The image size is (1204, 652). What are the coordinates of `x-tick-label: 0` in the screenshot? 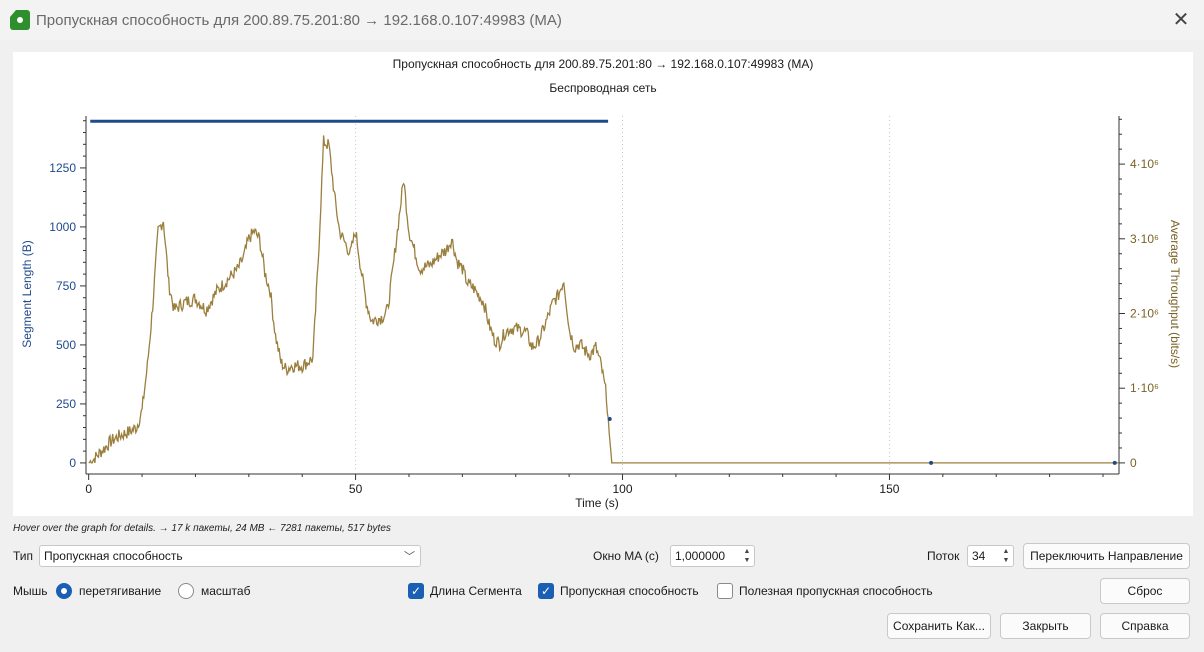 It's located at (88, 489).